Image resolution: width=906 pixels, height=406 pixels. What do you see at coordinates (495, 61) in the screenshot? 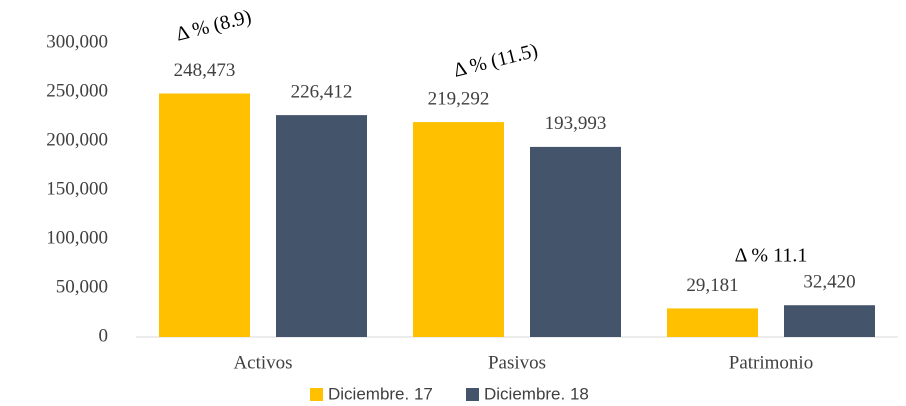
I see `annotation: Δ % (11.5)` at bounding box center [495, 61].